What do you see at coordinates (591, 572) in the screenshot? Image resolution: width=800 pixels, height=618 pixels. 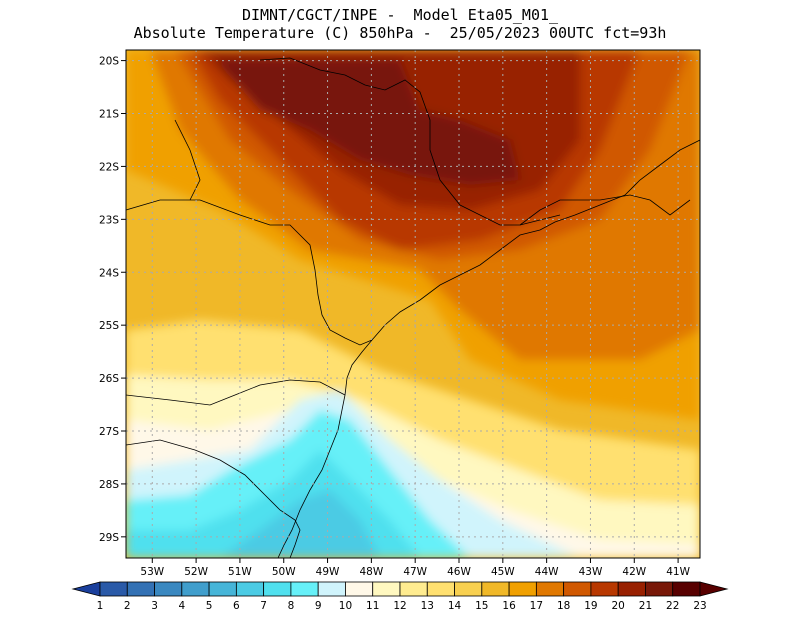 I see `lon-tick-label: 43W` at bounding box center [591, 572].